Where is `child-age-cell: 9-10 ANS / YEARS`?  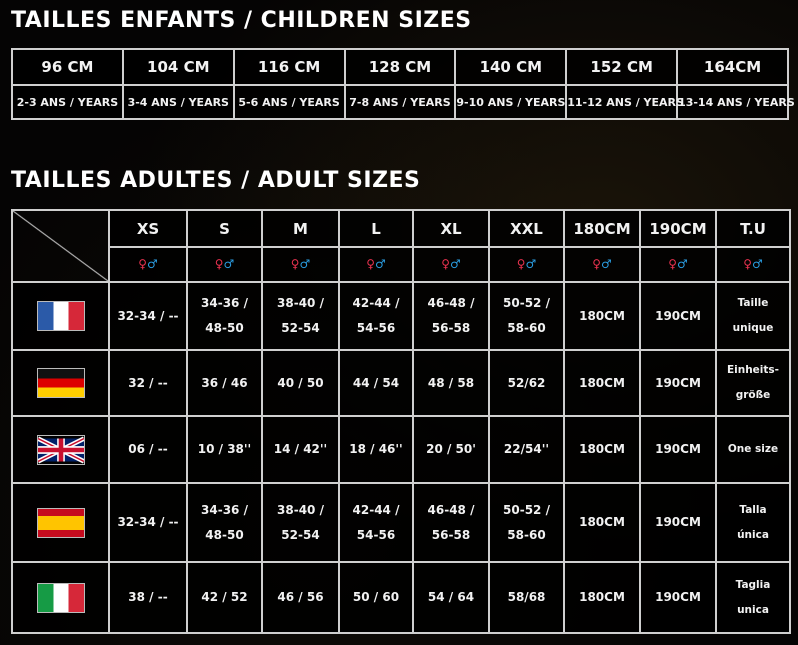 child-age-cell: 9-10 ANS / YEARS is located at coordinates (511, 102).